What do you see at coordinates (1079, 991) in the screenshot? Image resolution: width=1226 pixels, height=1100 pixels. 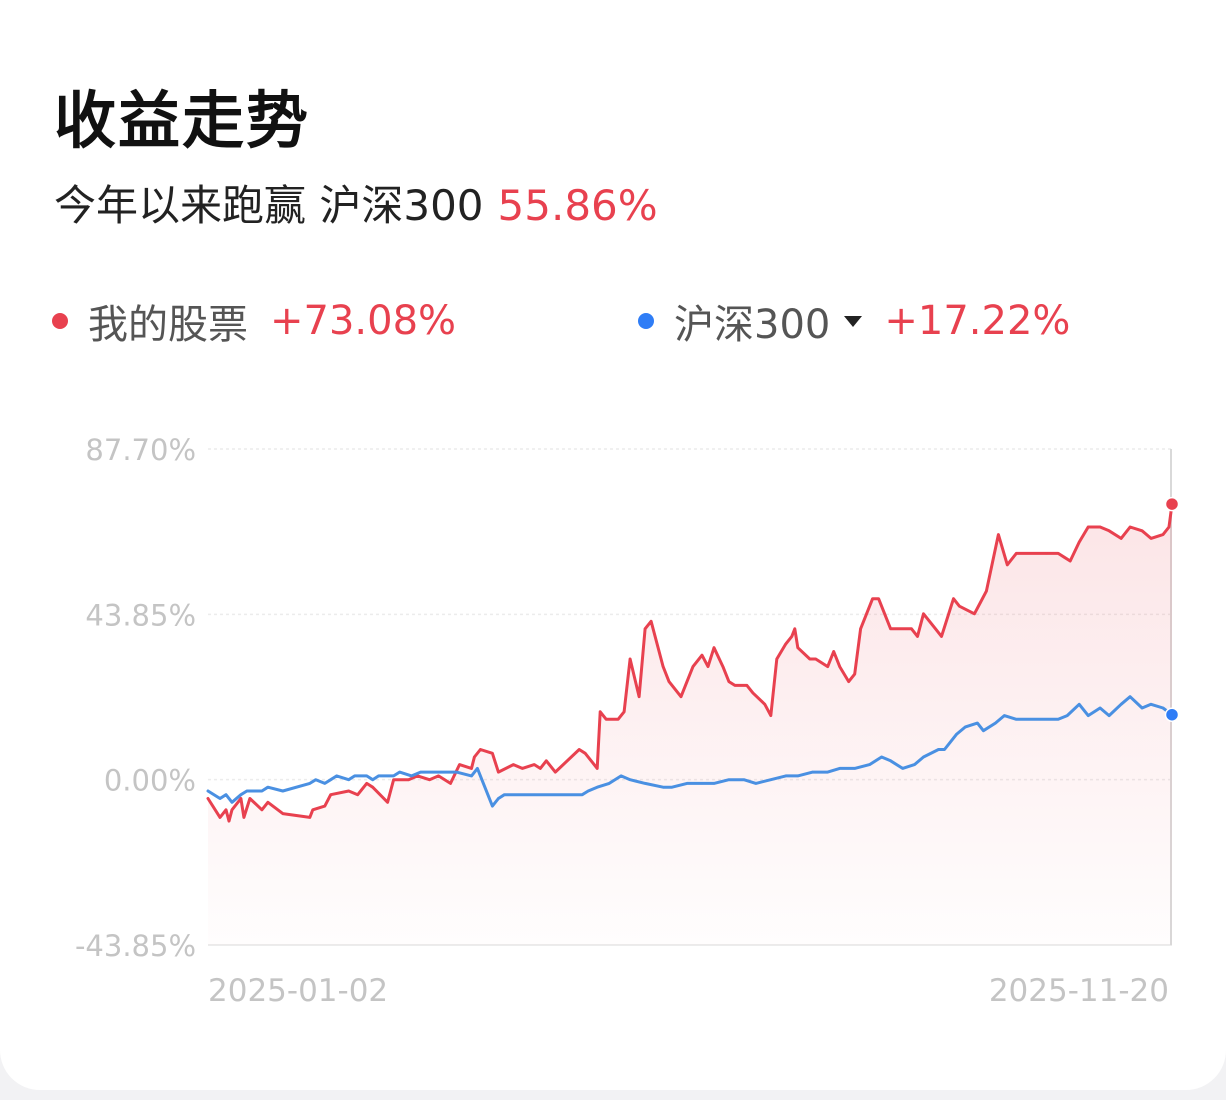 I see `x-tick-label: 2025-11-20` at bounding box center [1079, 991].